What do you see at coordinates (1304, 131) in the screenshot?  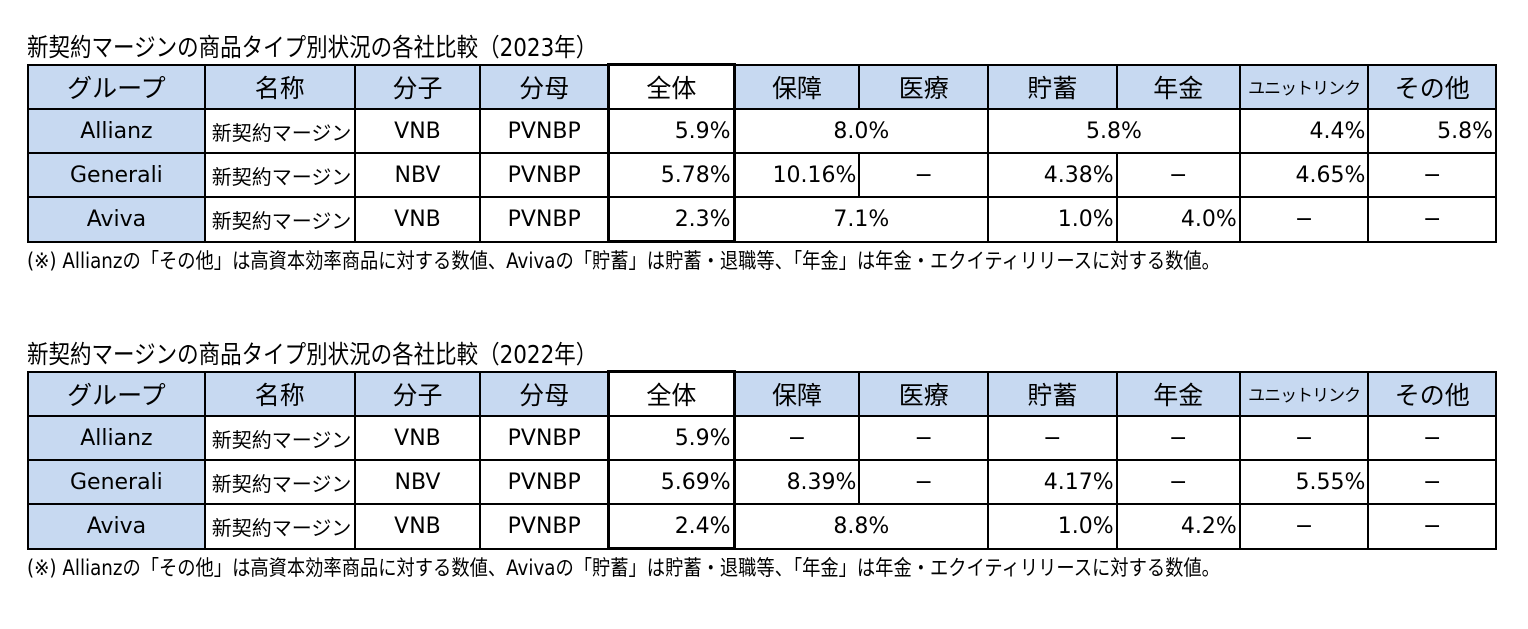 I see `unit-linked-cell: 4.4%` at bounding box center [1304, 131].